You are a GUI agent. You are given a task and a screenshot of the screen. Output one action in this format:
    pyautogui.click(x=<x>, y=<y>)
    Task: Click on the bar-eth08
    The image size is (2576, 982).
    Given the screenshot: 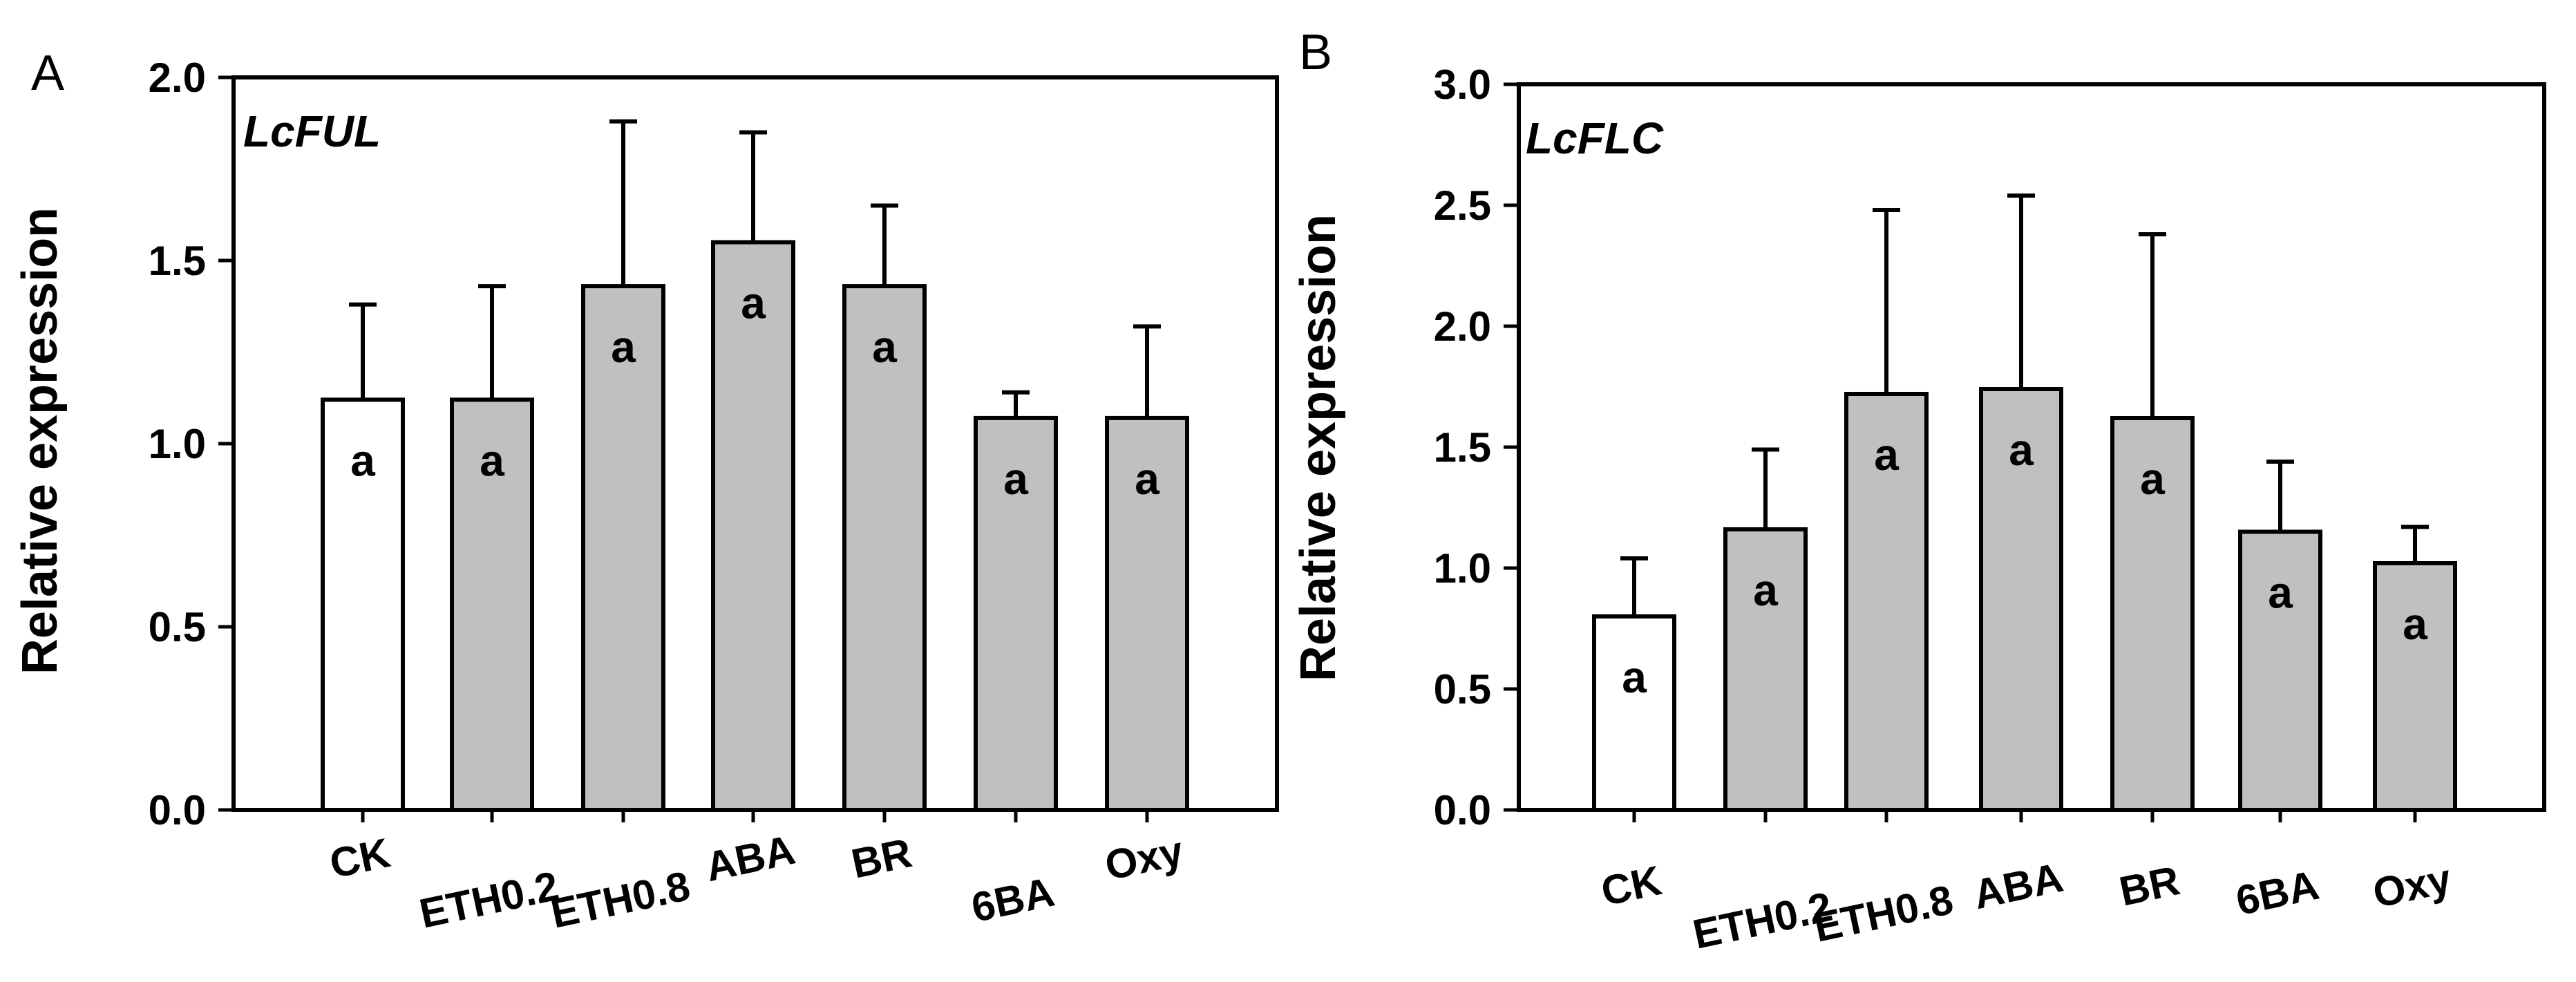 What is the action you would take?
    pyautogui.click(x=623, y=548)
    